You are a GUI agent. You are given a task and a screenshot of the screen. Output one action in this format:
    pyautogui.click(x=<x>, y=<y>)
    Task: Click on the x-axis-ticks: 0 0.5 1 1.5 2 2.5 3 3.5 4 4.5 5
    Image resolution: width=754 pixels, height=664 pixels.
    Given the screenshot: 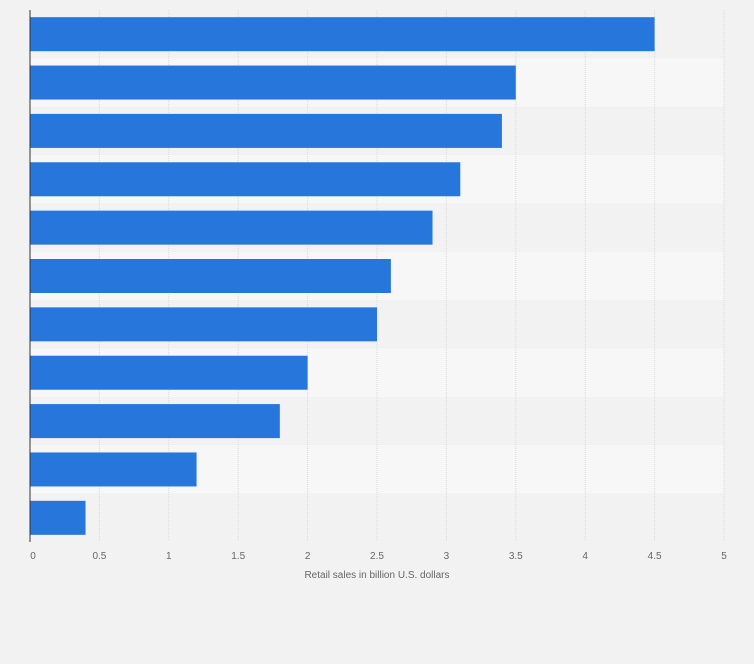 What is the action you would take?
    pyautogui.click(x=378, y=556)
    